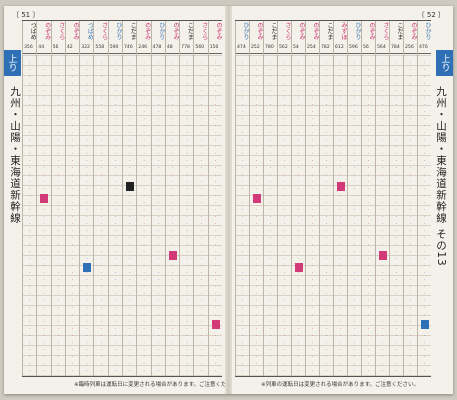  Describe the element at coordinates (55, 47) in the screenshot. I see `train-number: 56` at that location.